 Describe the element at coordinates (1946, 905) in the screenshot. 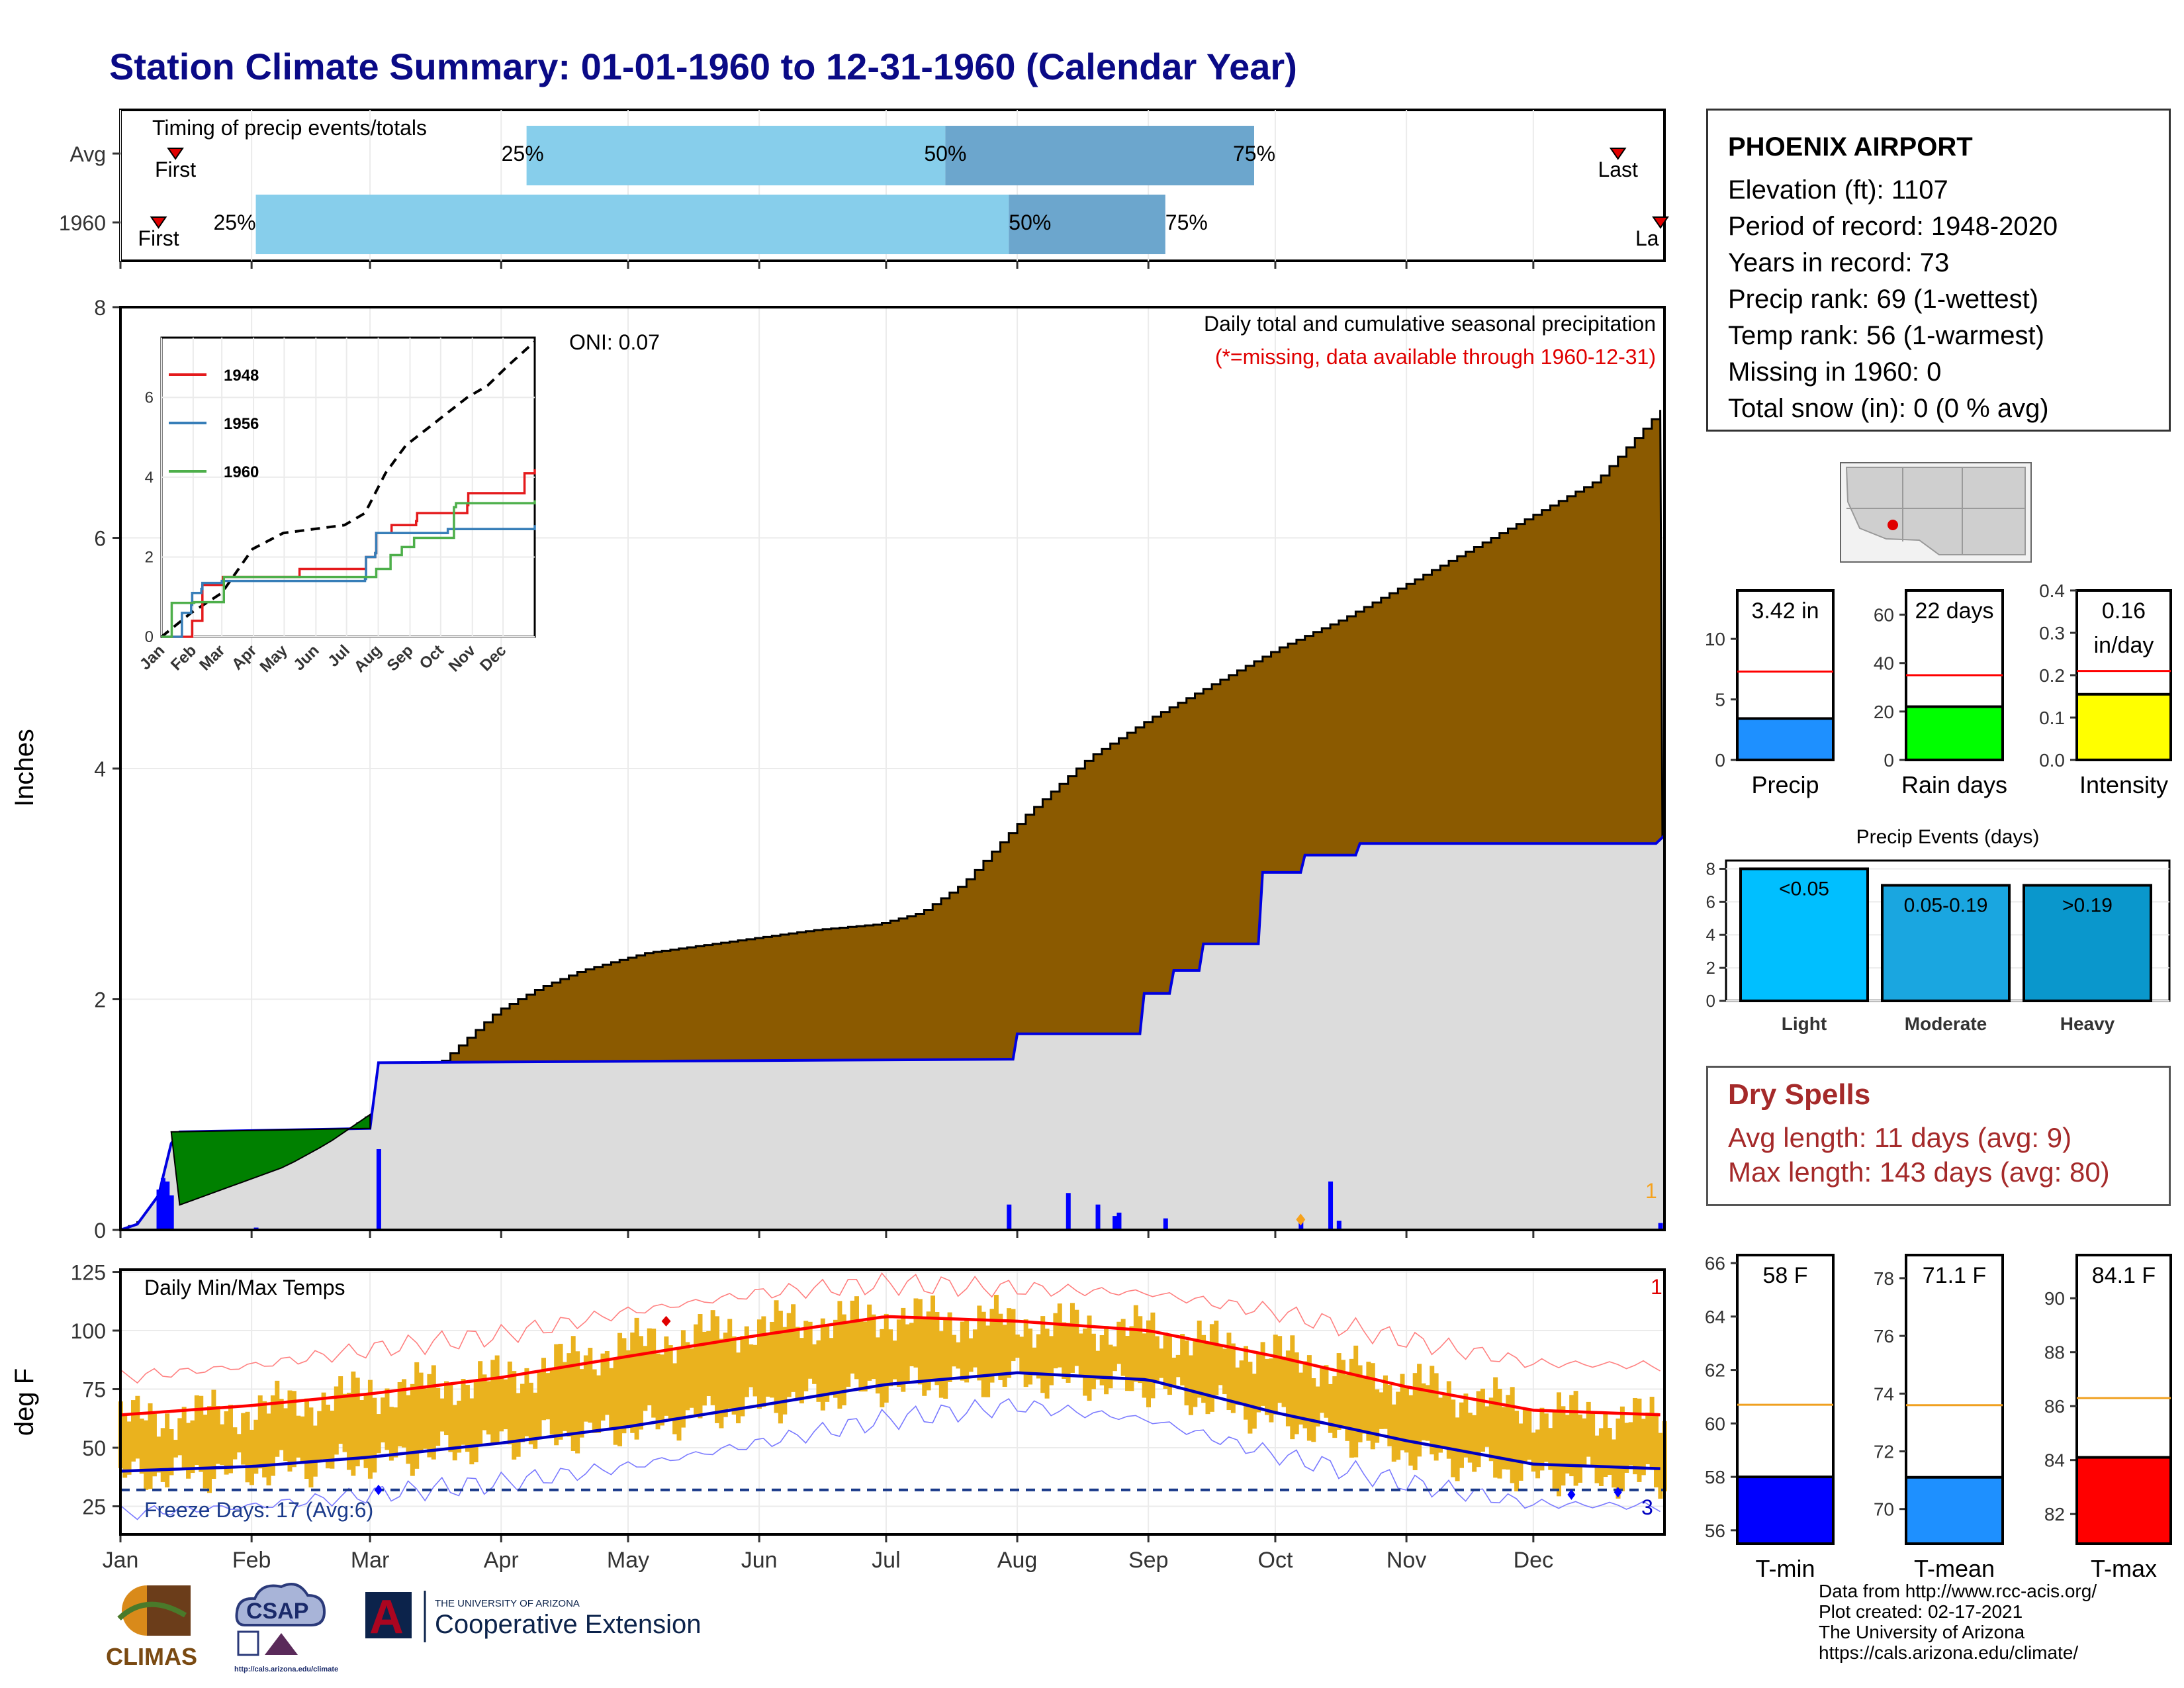

I see `precip-events-bar-label: 0.05-0.19` at that location.